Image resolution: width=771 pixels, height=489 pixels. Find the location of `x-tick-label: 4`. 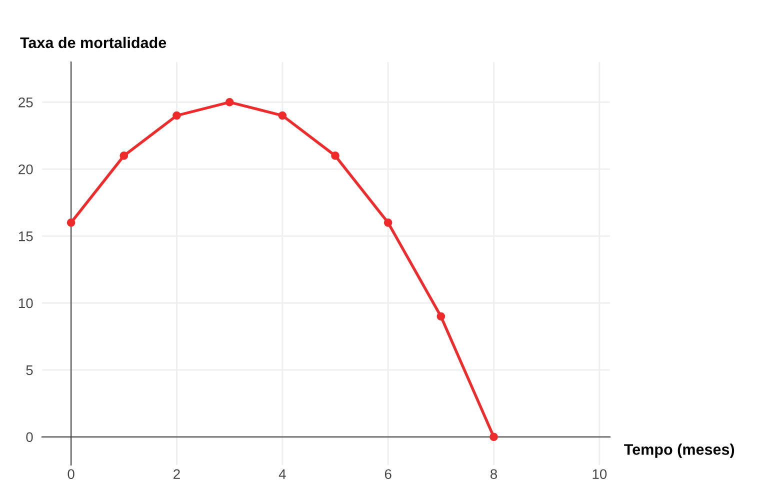

x-tick-label: 4 is located at coordinates (282, 474).